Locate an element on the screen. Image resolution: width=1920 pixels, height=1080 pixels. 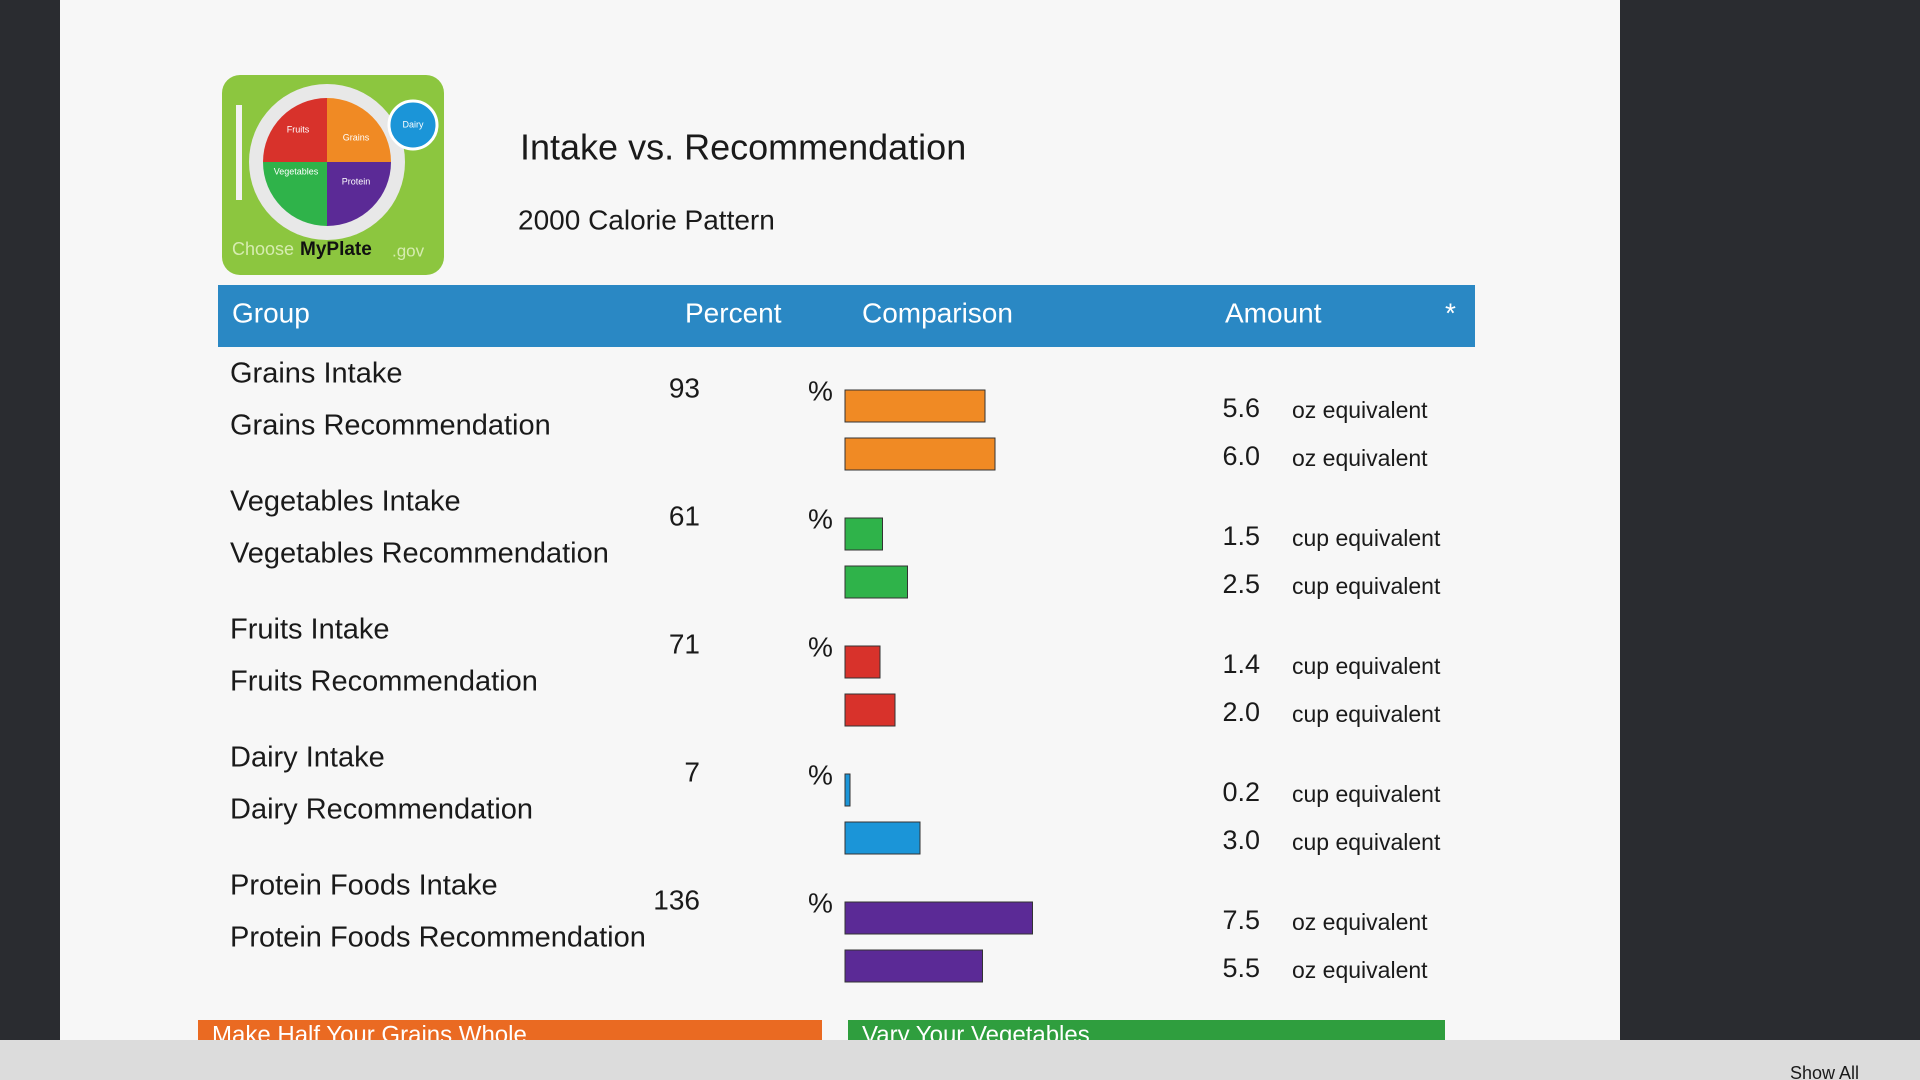
percent: 61 is located at coordinates (684, 515).